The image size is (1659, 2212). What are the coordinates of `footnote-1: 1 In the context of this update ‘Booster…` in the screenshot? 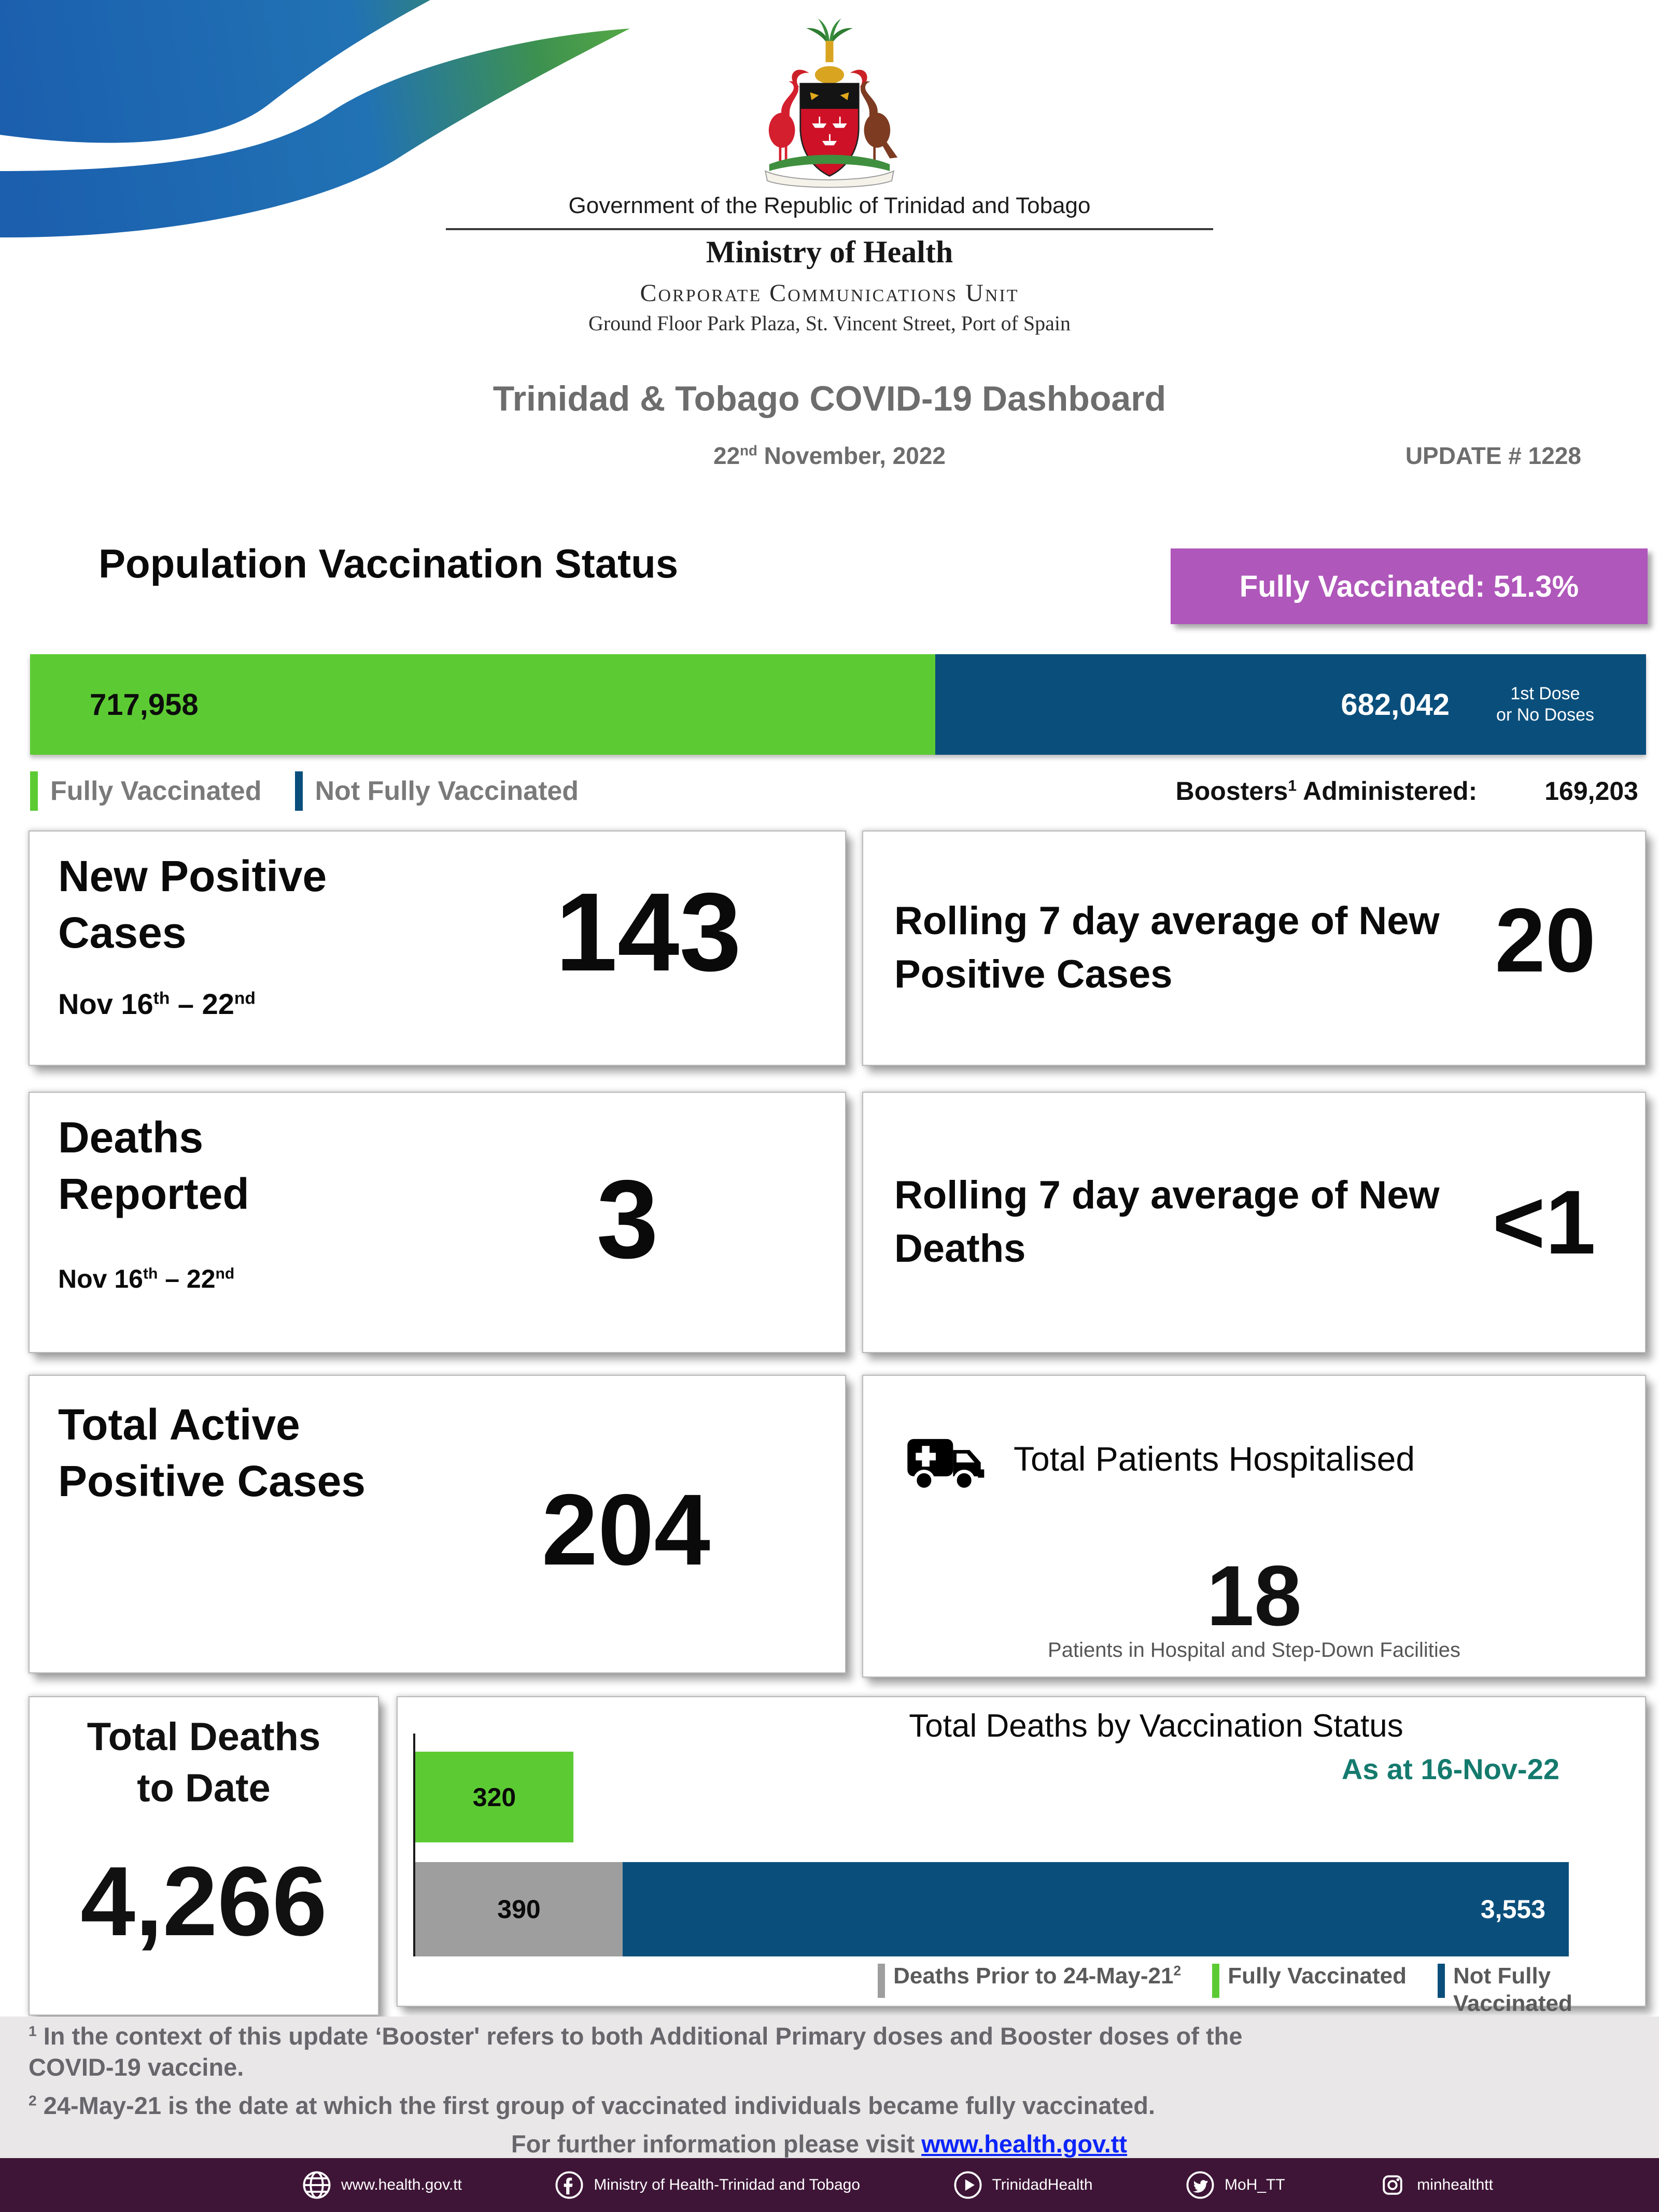 It's located at (636, 2051).